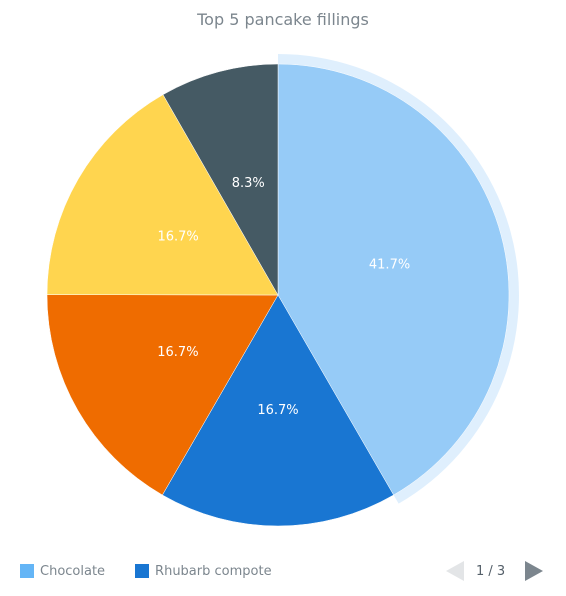 This screenshot has width=566, height=596. I want to click on data-label-rhubarb-compote: 16.7%, so click(277, 410).